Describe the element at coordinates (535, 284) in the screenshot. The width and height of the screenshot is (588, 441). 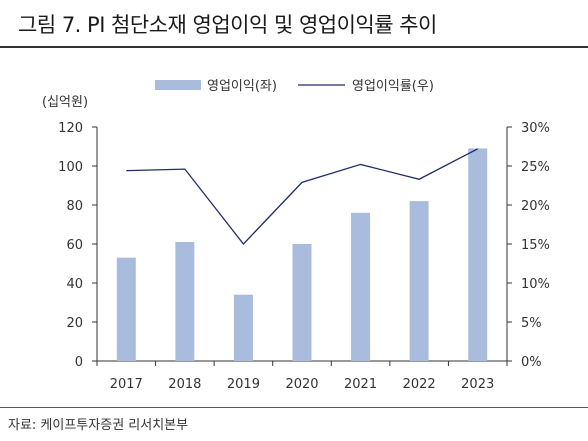
I see `y-right-tick-label: 10%` at that location.